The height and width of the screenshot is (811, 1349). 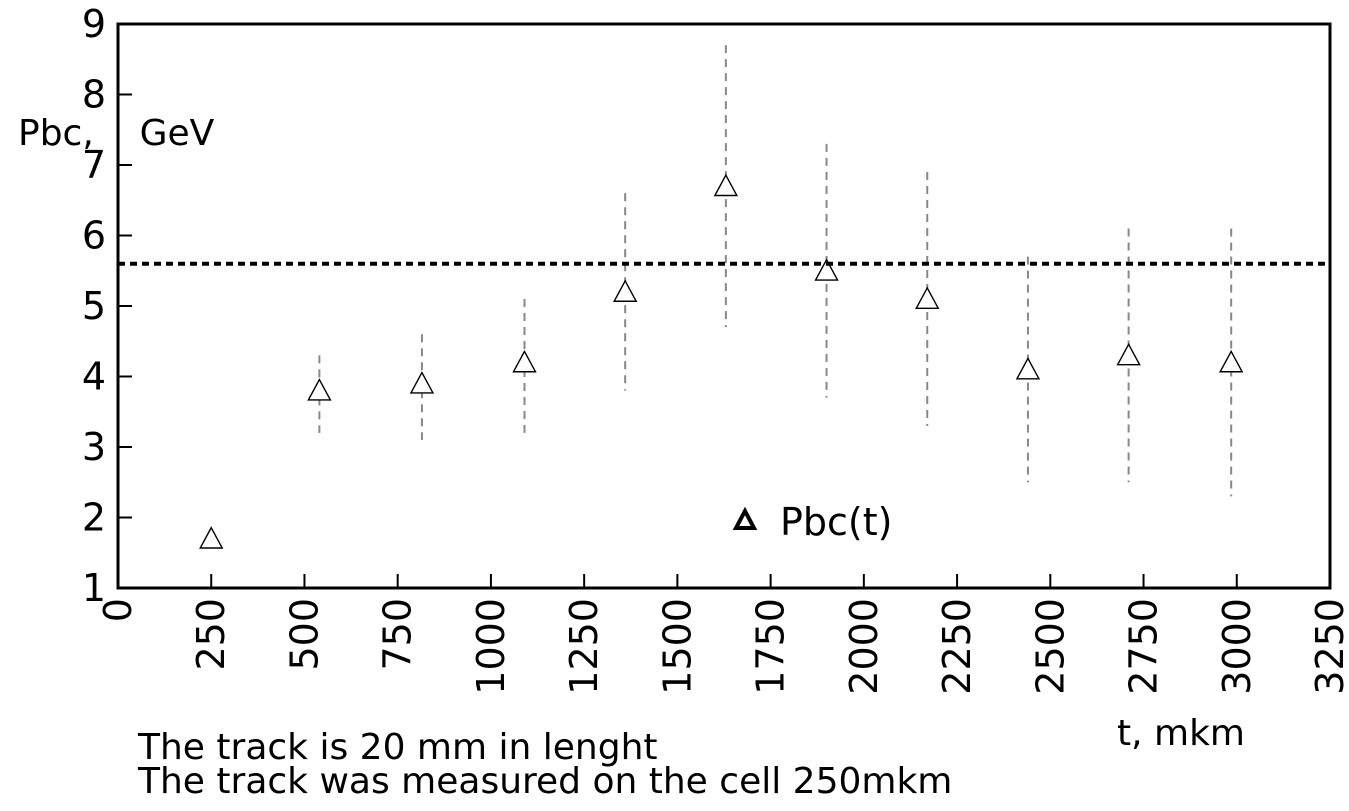 What do you see at coordinates (957, 646) in the screenshot?
I see `x-tick-label: 2250` at bounding box center [957, 646].